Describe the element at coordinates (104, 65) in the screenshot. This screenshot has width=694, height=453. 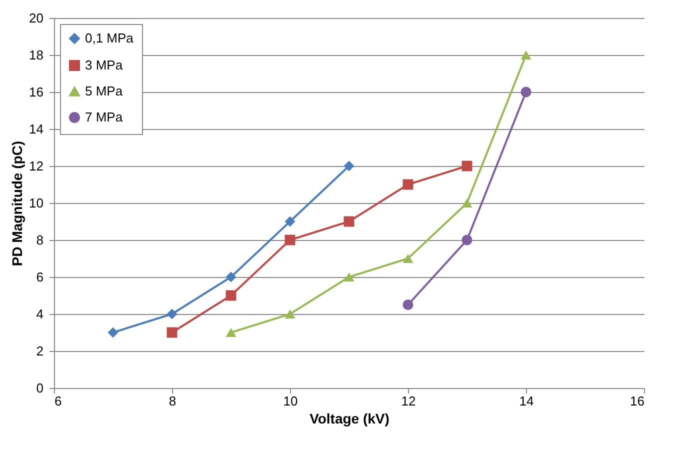
I see `legend-label: 3 MPa` at that location.